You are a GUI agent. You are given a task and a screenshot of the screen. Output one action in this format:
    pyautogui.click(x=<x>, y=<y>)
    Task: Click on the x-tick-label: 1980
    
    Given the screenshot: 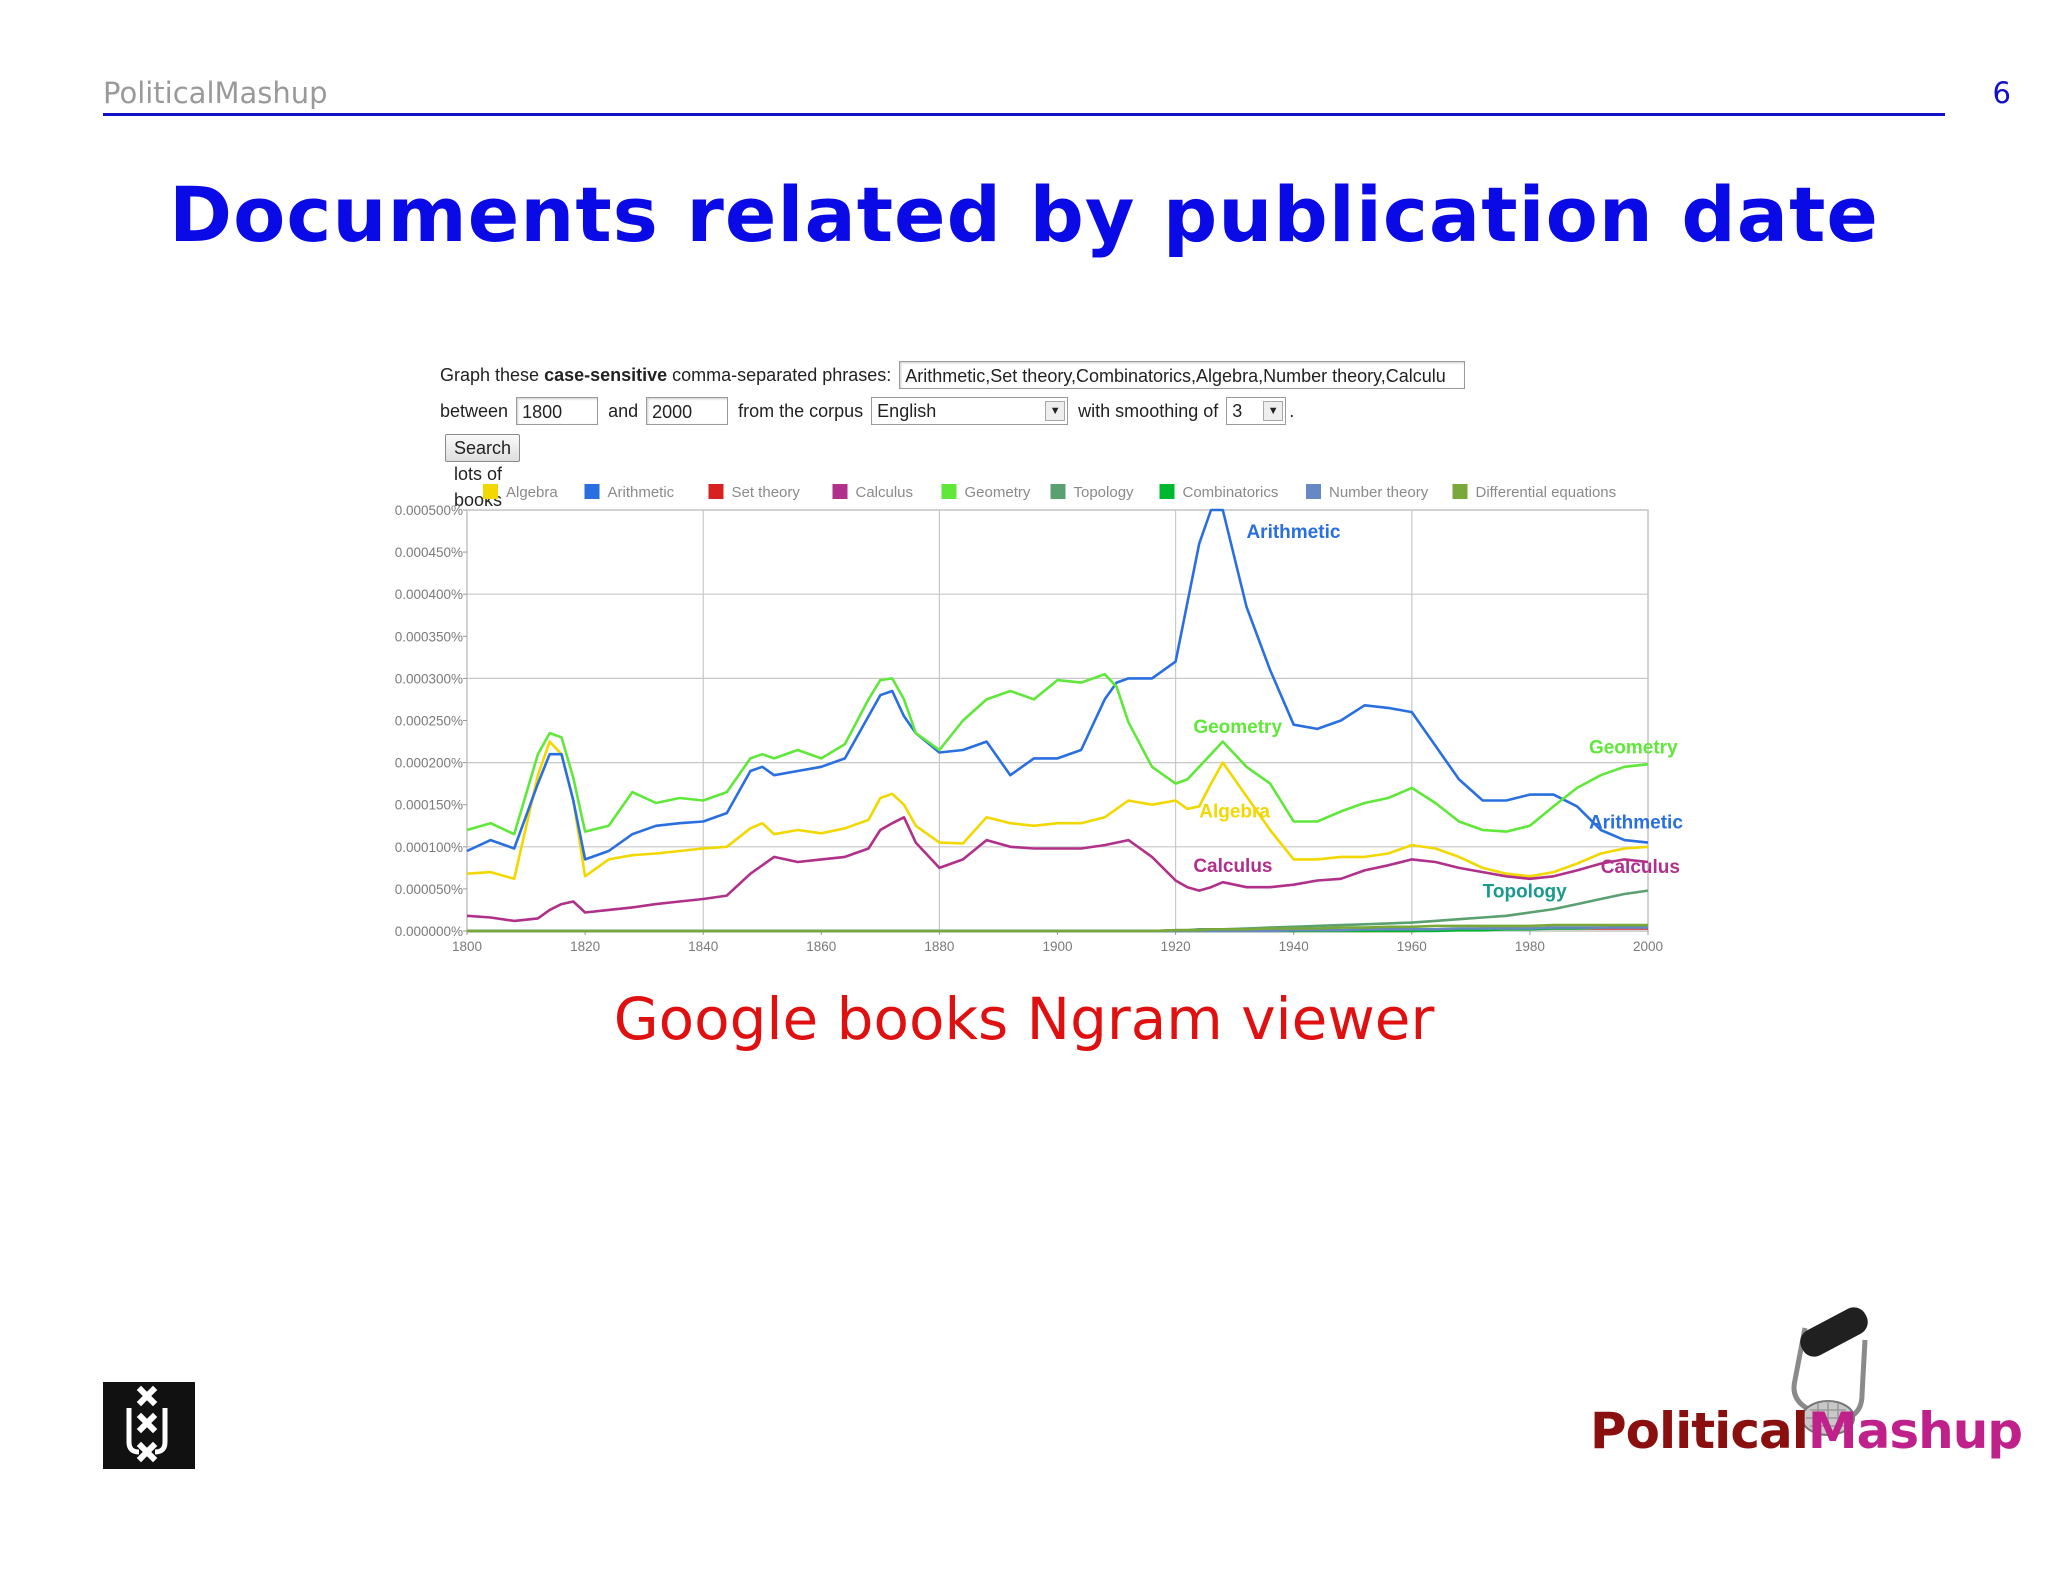 What is the action you would take?
    pyautogui.click(x=1530, y=946)
    